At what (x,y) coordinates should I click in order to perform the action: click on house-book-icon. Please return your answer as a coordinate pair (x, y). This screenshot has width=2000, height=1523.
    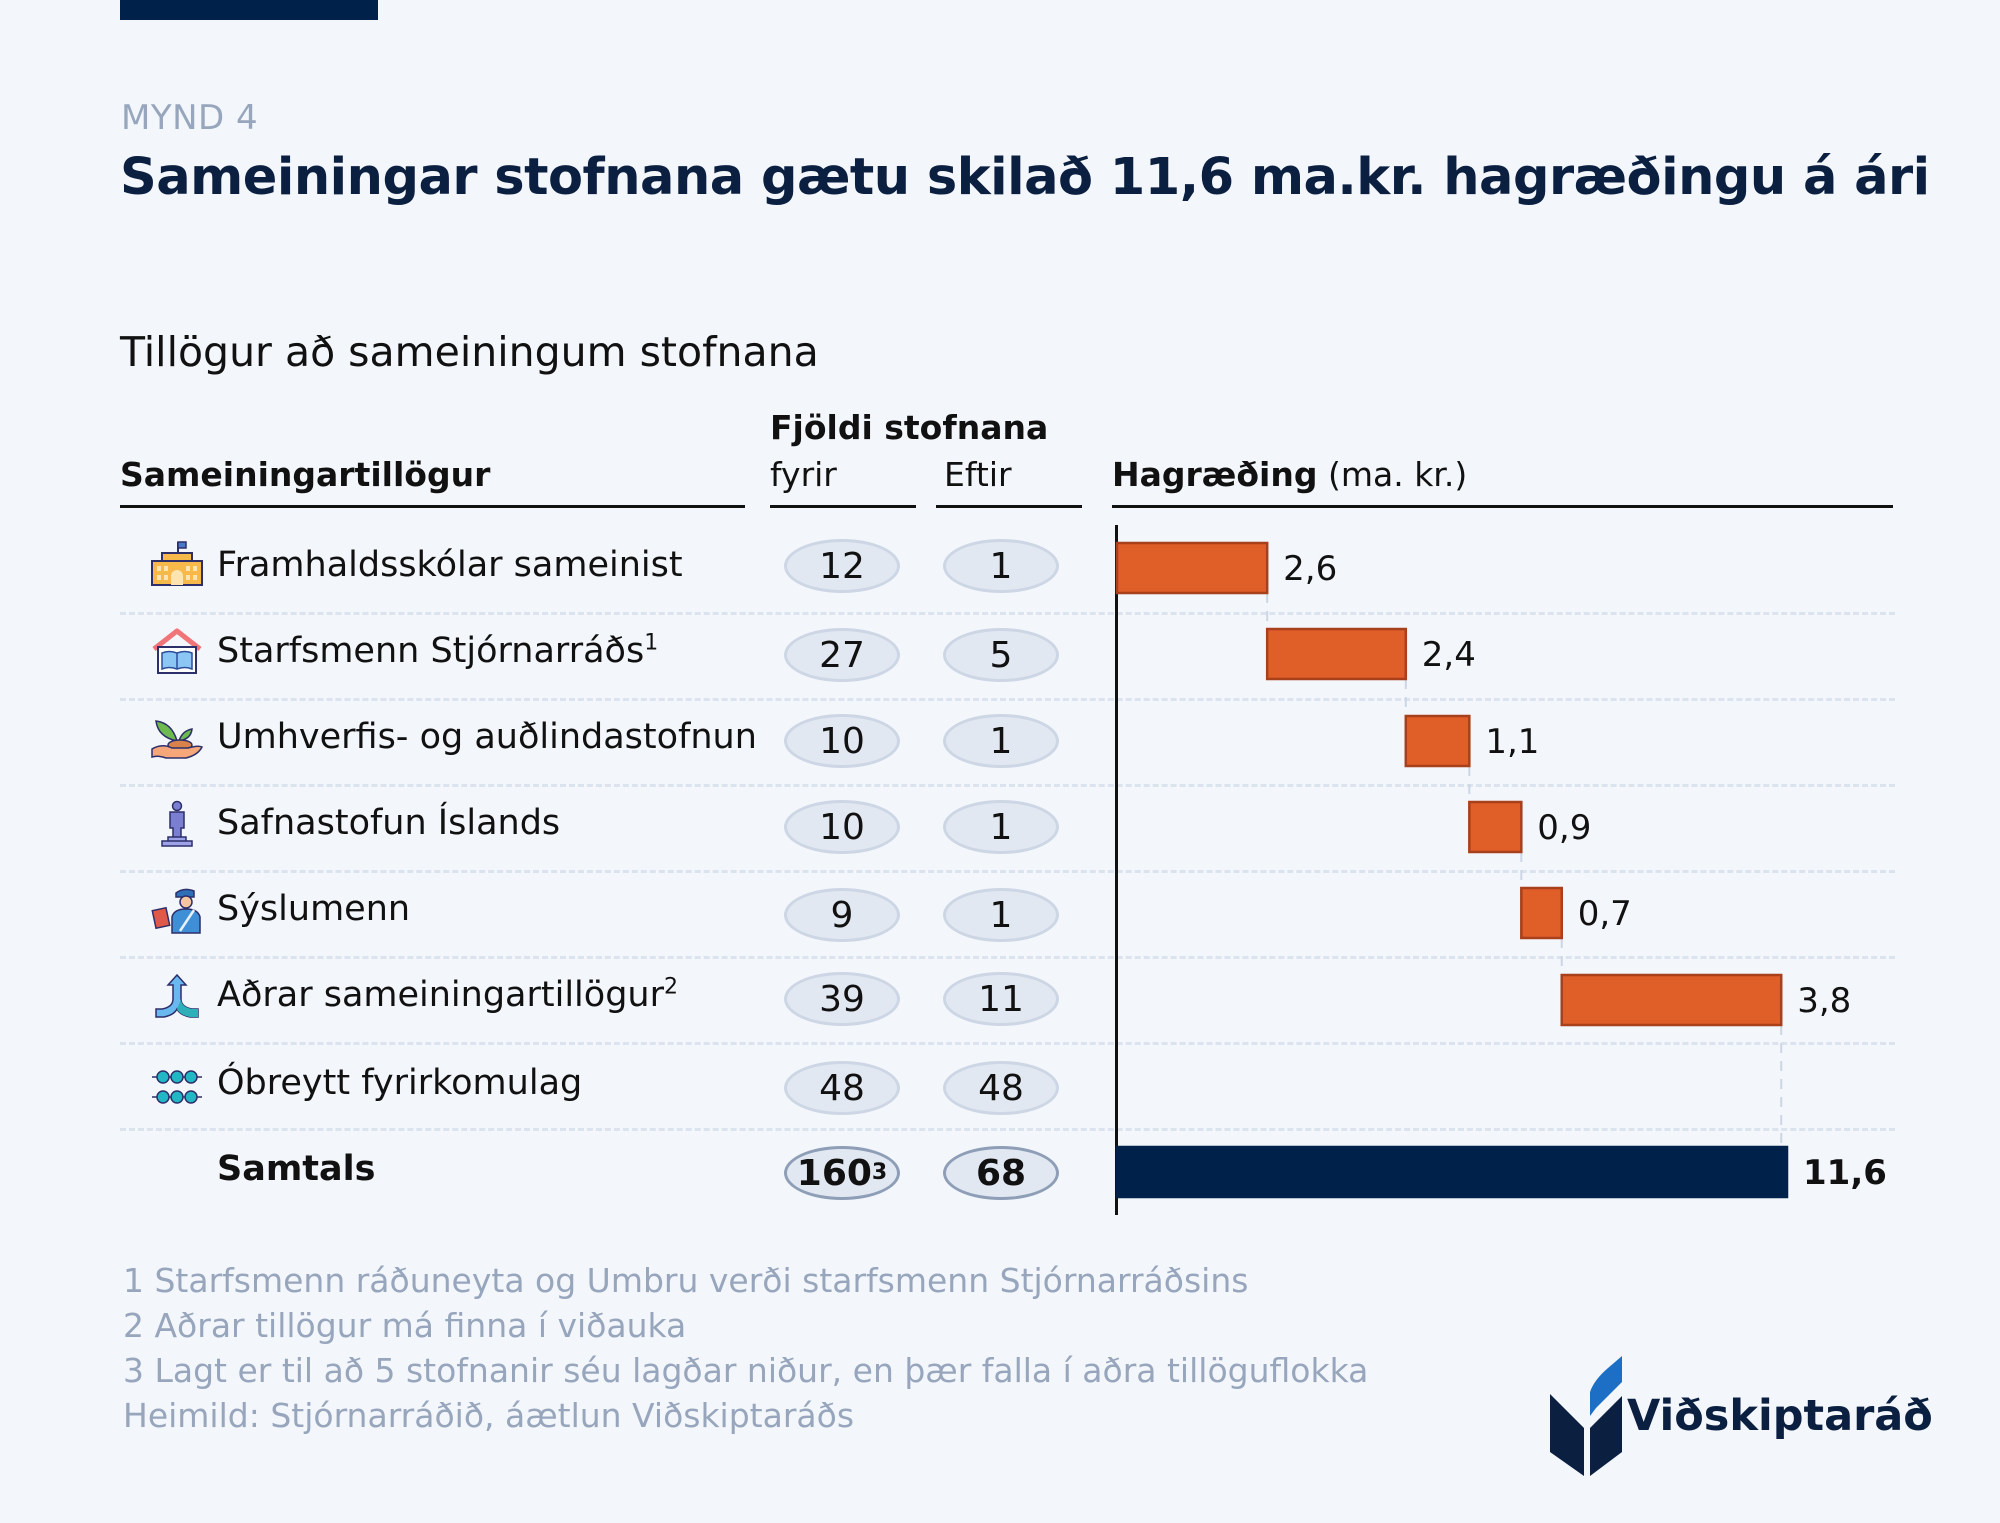
    Looking at the image, I should click on (177, 651).